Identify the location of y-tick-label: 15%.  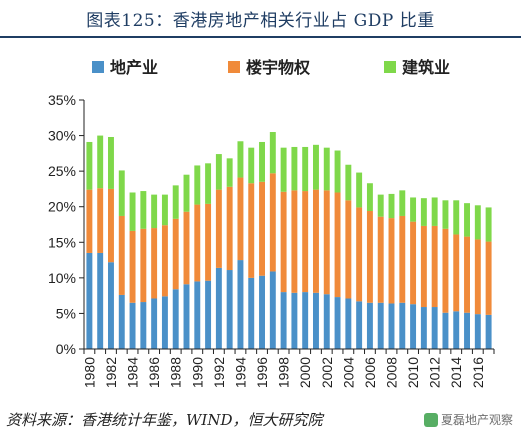
(62, 242).